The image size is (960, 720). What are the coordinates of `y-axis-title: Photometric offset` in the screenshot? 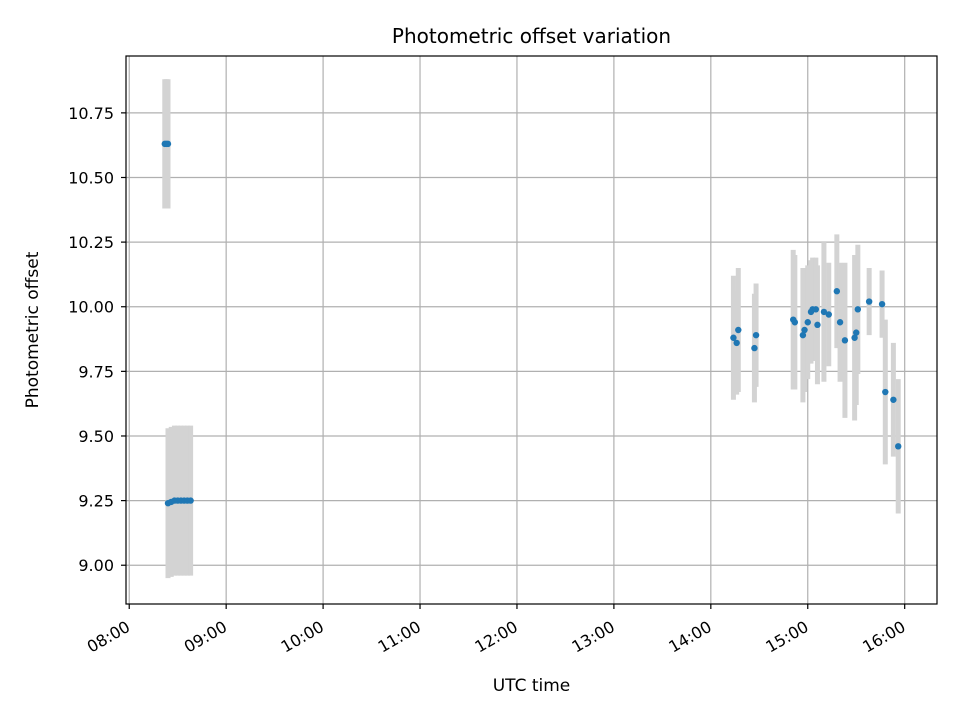 It's located at (33, 329).